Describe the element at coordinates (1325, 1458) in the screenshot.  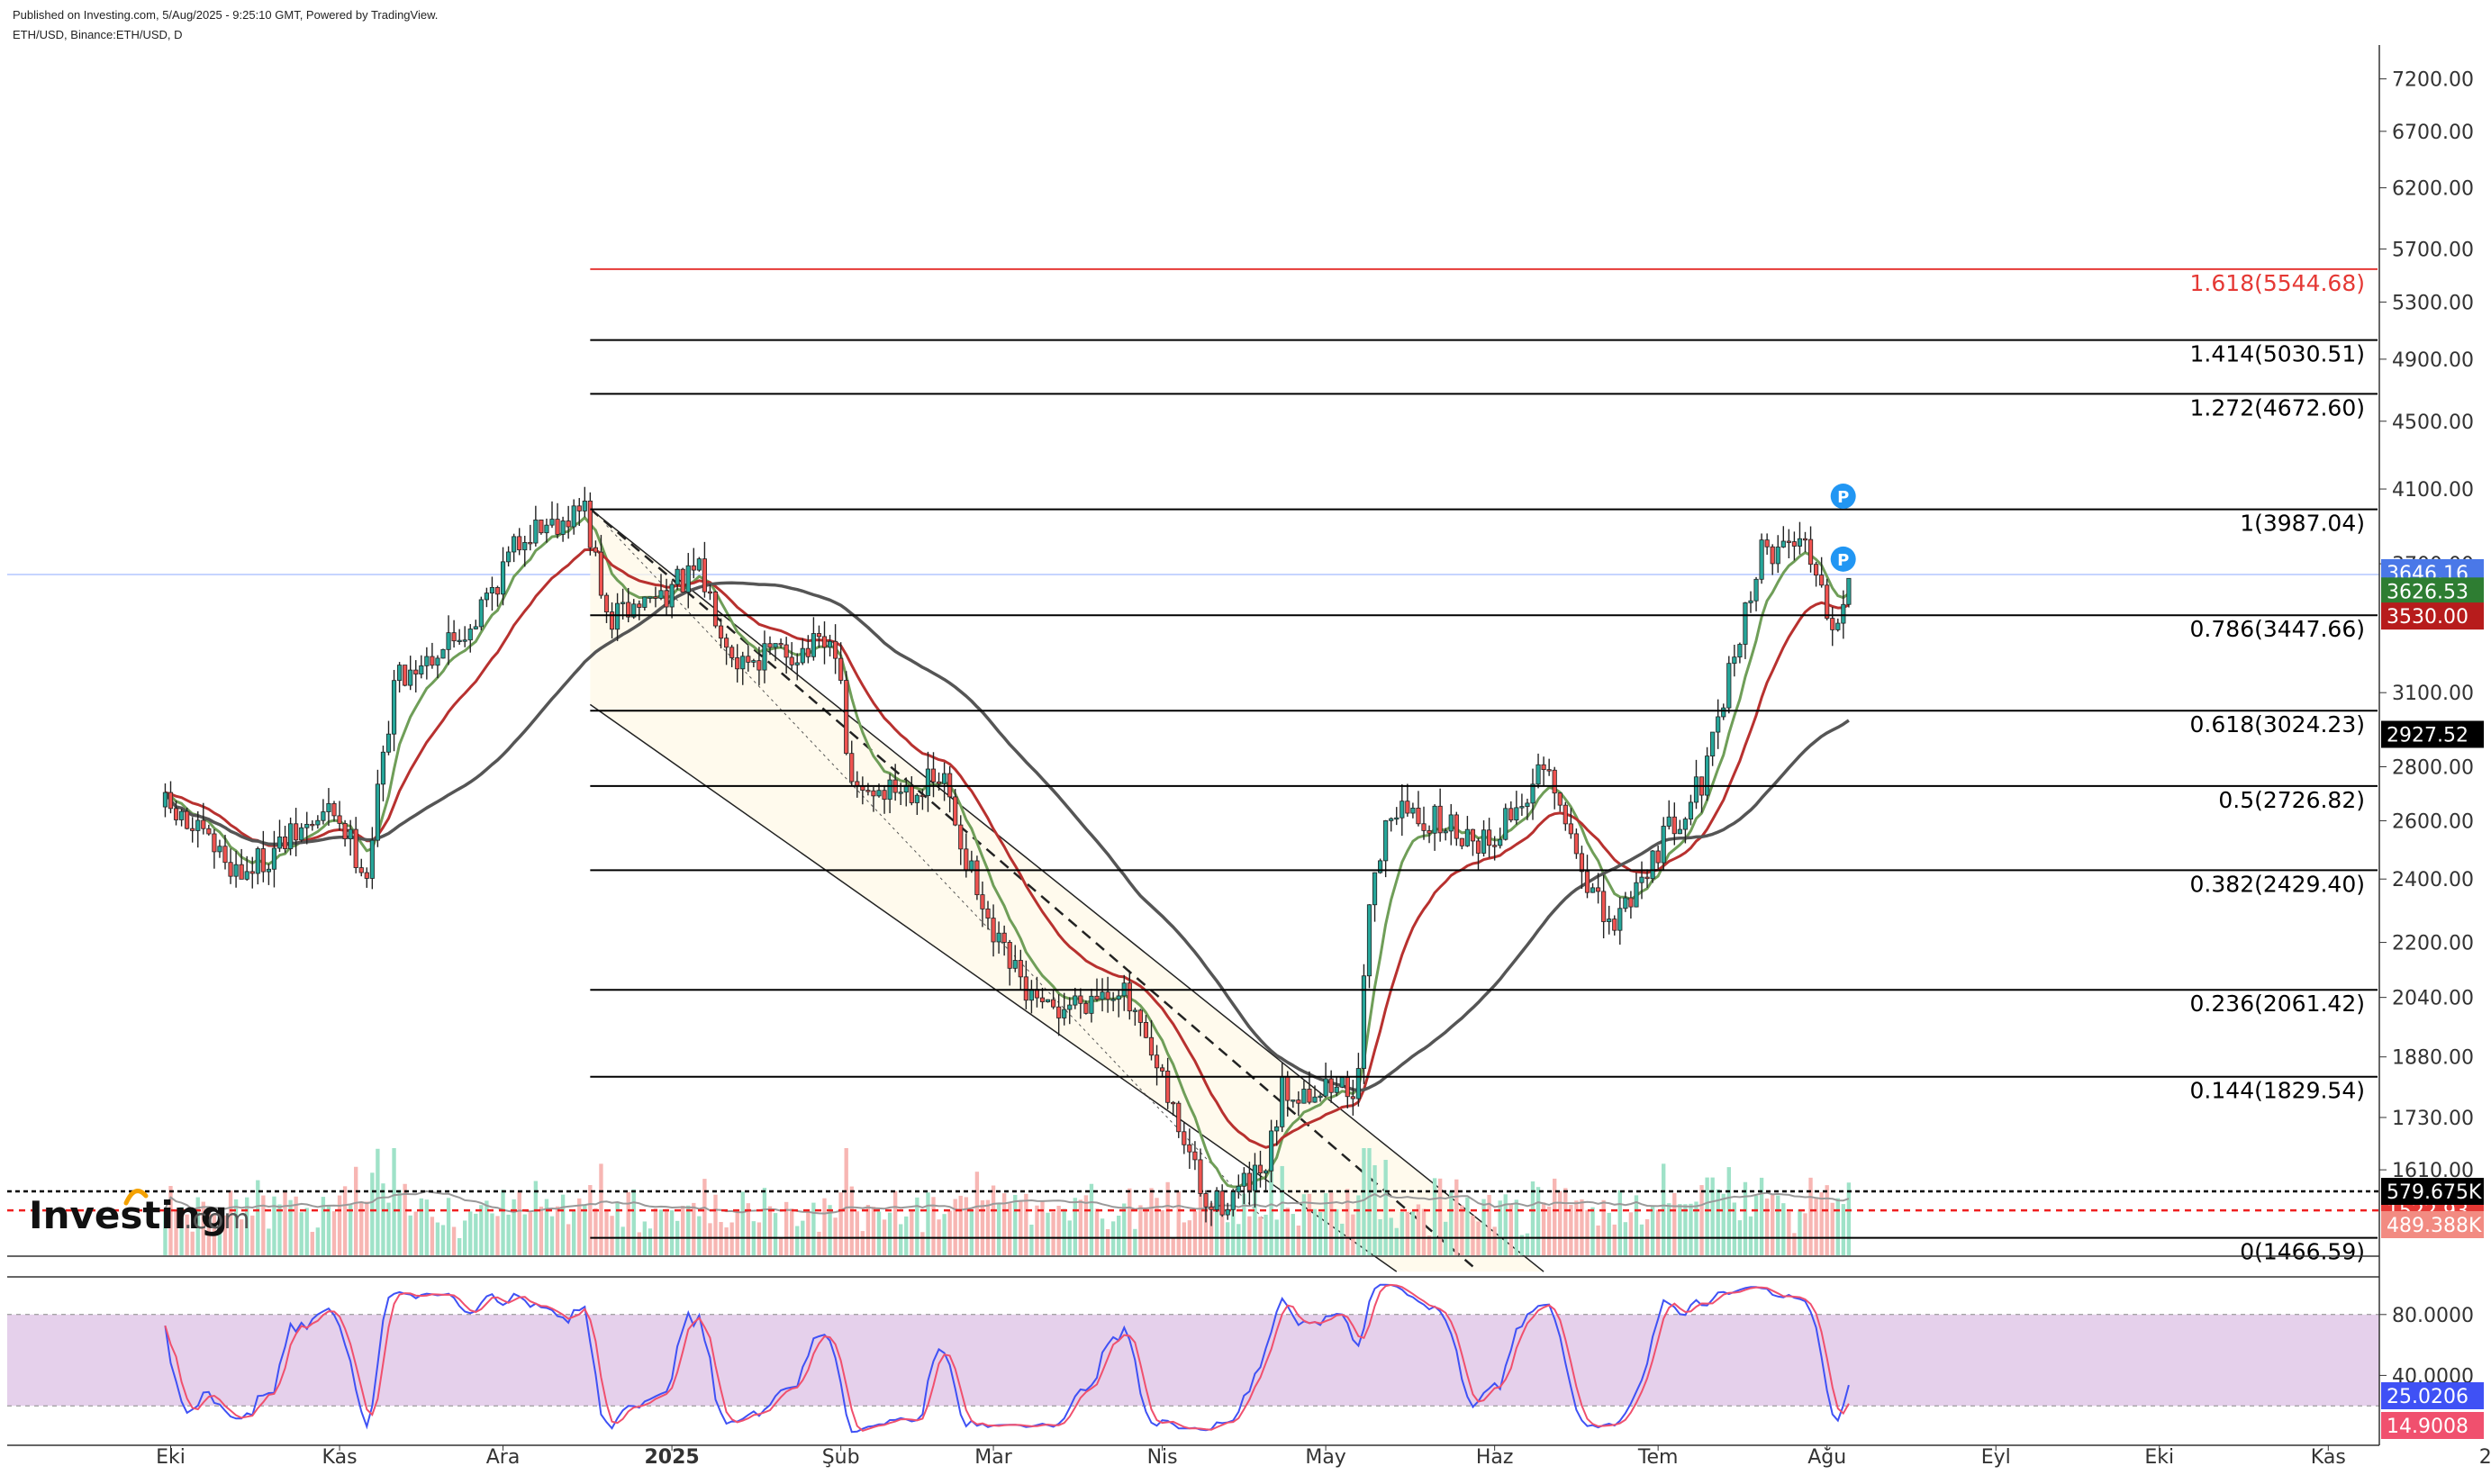
I see `time-tick-label: May` at that location.